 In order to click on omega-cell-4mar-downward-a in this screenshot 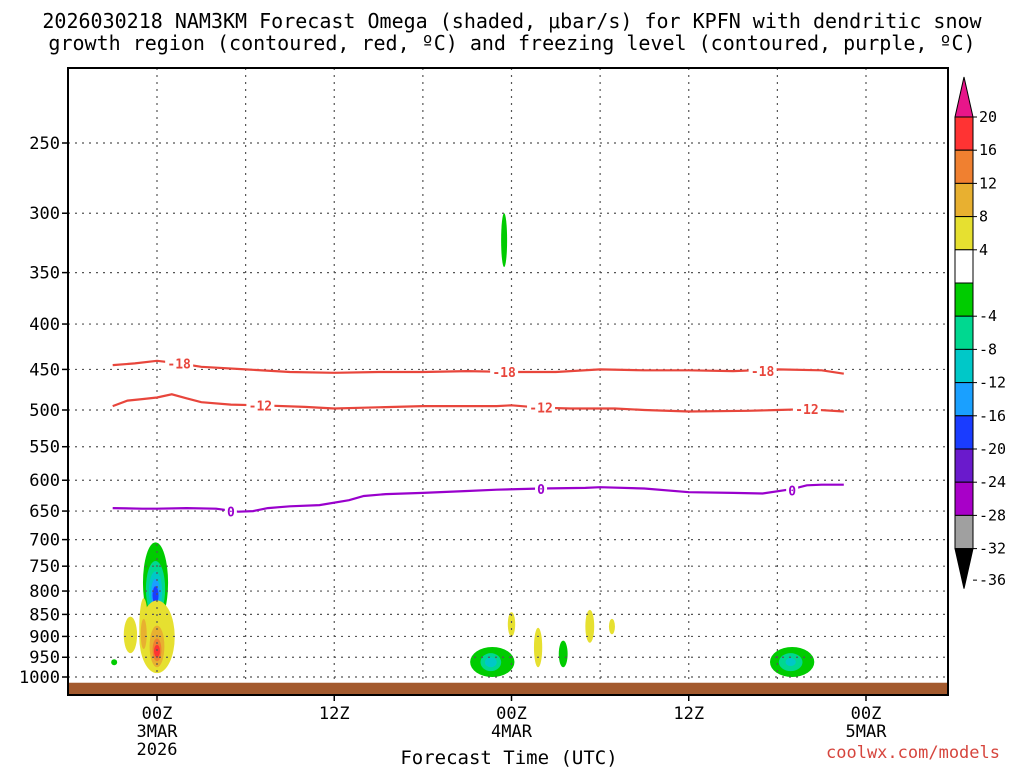, I will do `click(511, 624)`.